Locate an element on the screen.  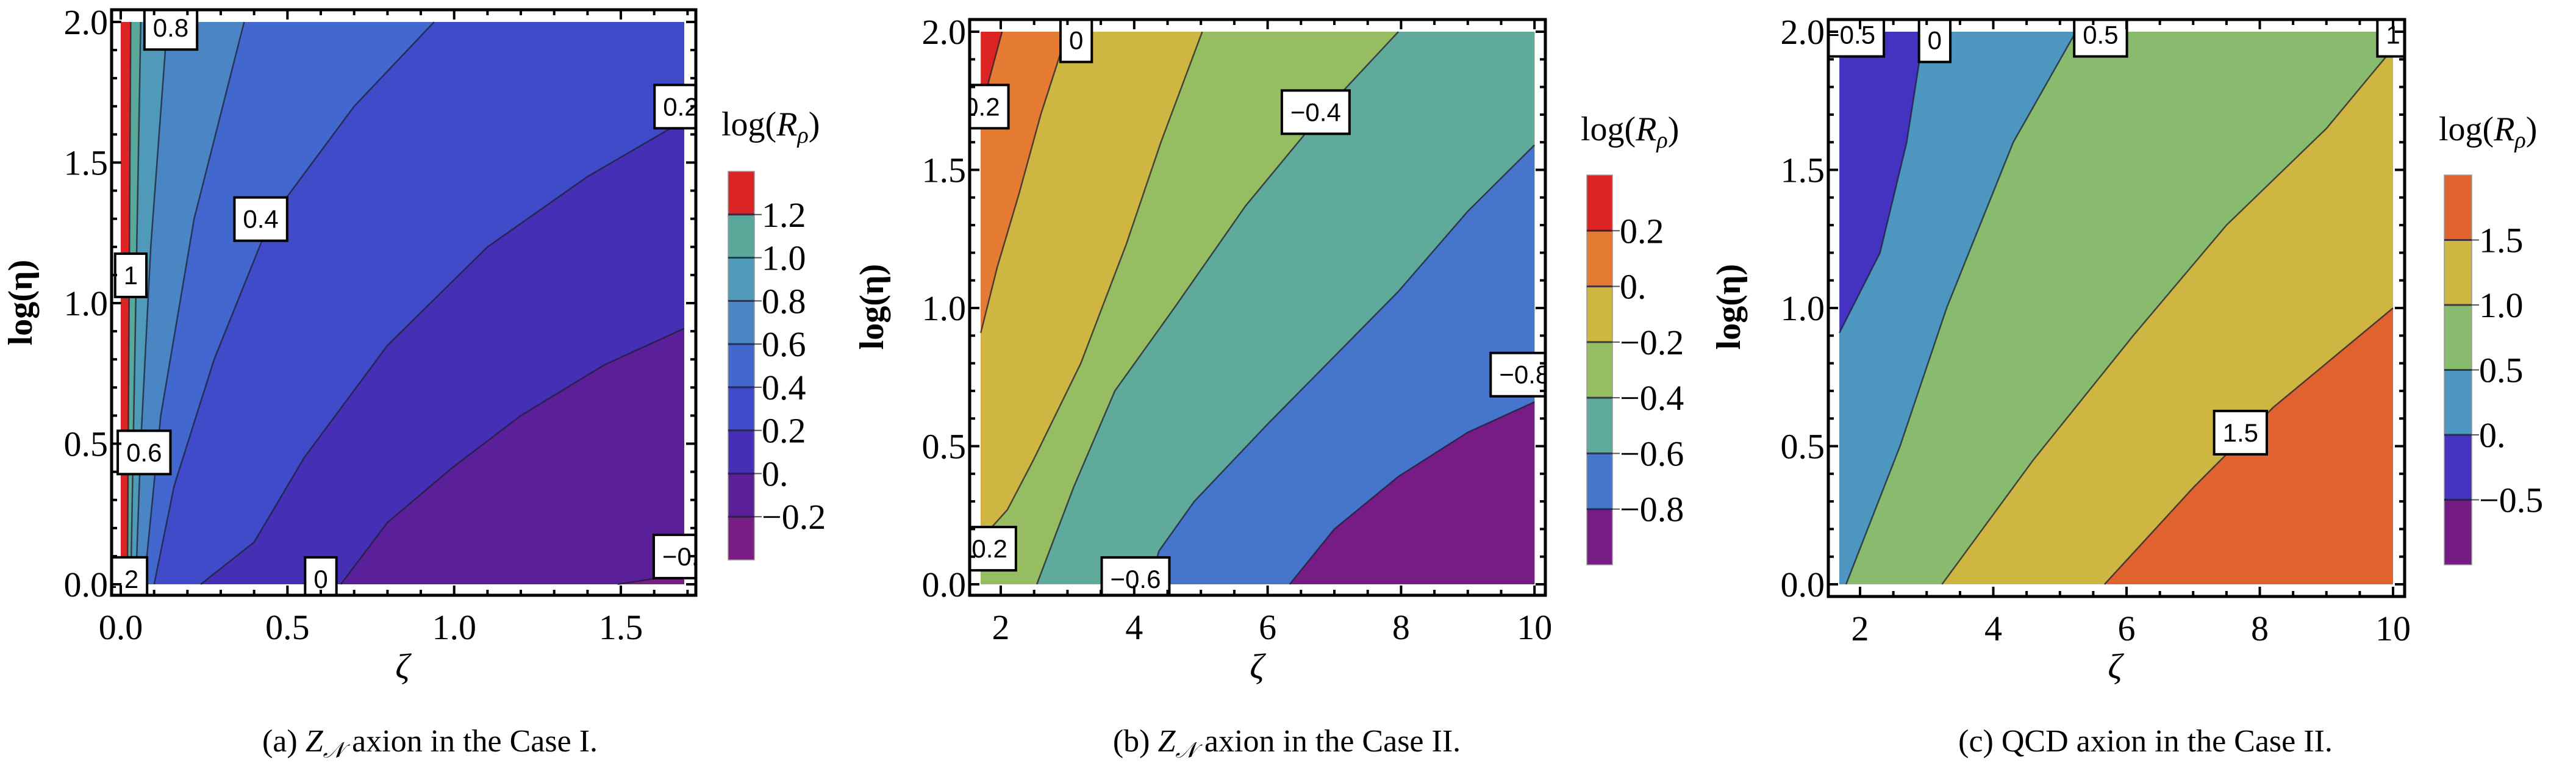
x-tick-label: 2 is located at coordinates (1001, 627).